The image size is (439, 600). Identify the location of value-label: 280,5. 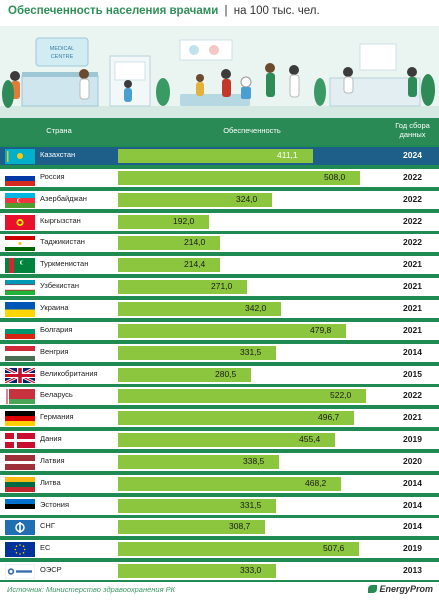
(226, 373).